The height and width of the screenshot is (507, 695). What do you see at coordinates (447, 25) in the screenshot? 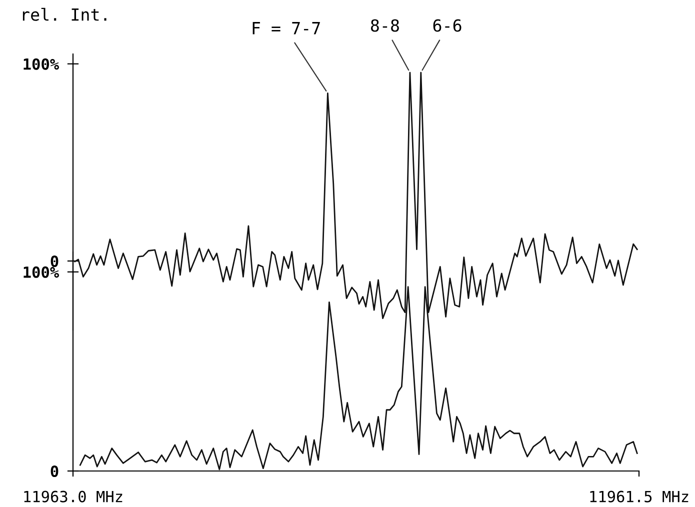
I see `annotation: 6-6` at bounding box center [447, 25].